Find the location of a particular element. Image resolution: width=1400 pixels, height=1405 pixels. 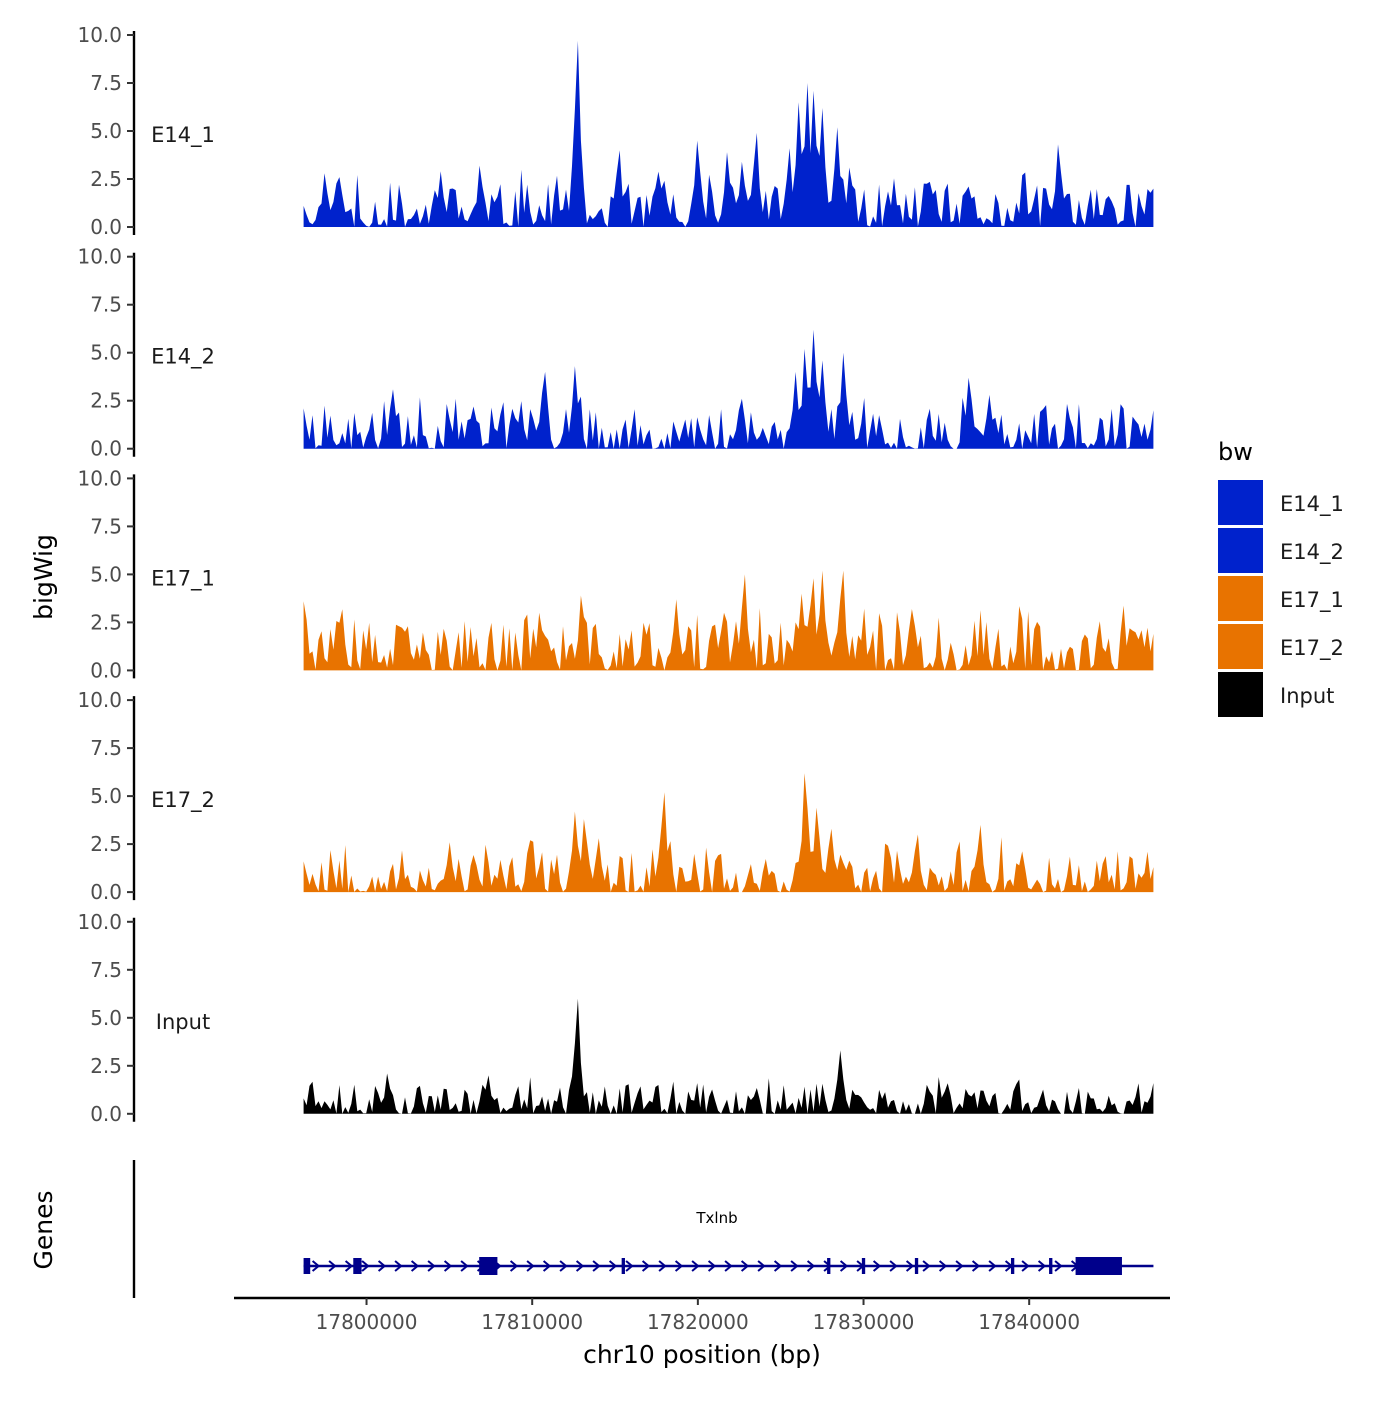

x-tick-label: 17840000 is located at coordinates (1029, 1322).